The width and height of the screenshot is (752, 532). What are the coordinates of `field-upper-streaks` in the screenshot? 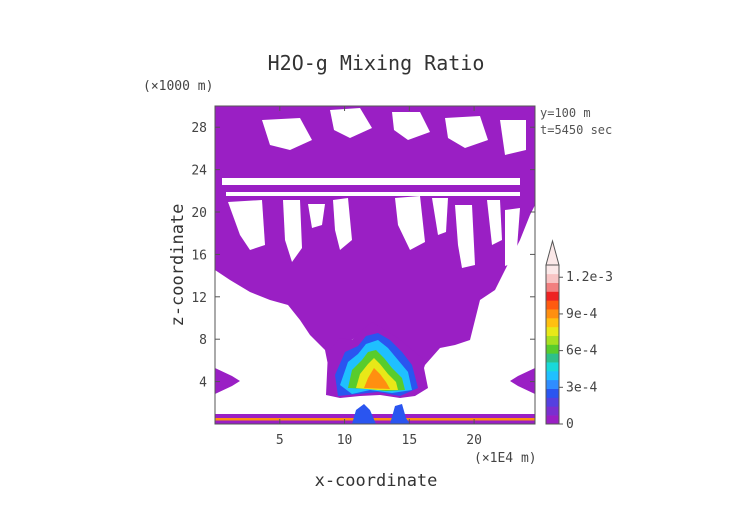 It's located at (374, 188).